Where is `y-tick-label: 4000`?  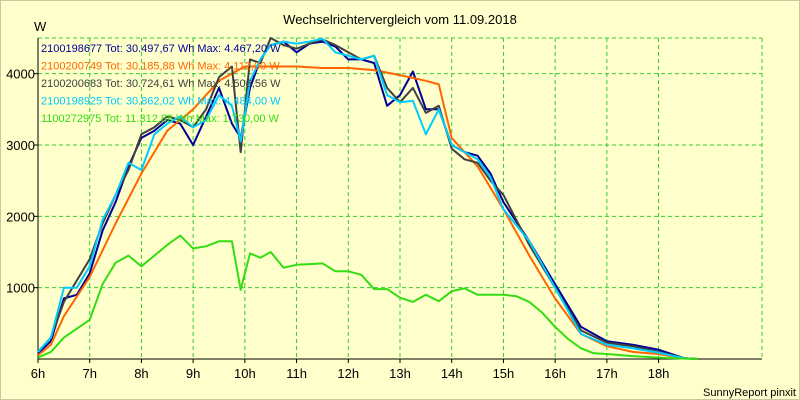
y-tick-label: 4000 is located at coordinates (20, 74).